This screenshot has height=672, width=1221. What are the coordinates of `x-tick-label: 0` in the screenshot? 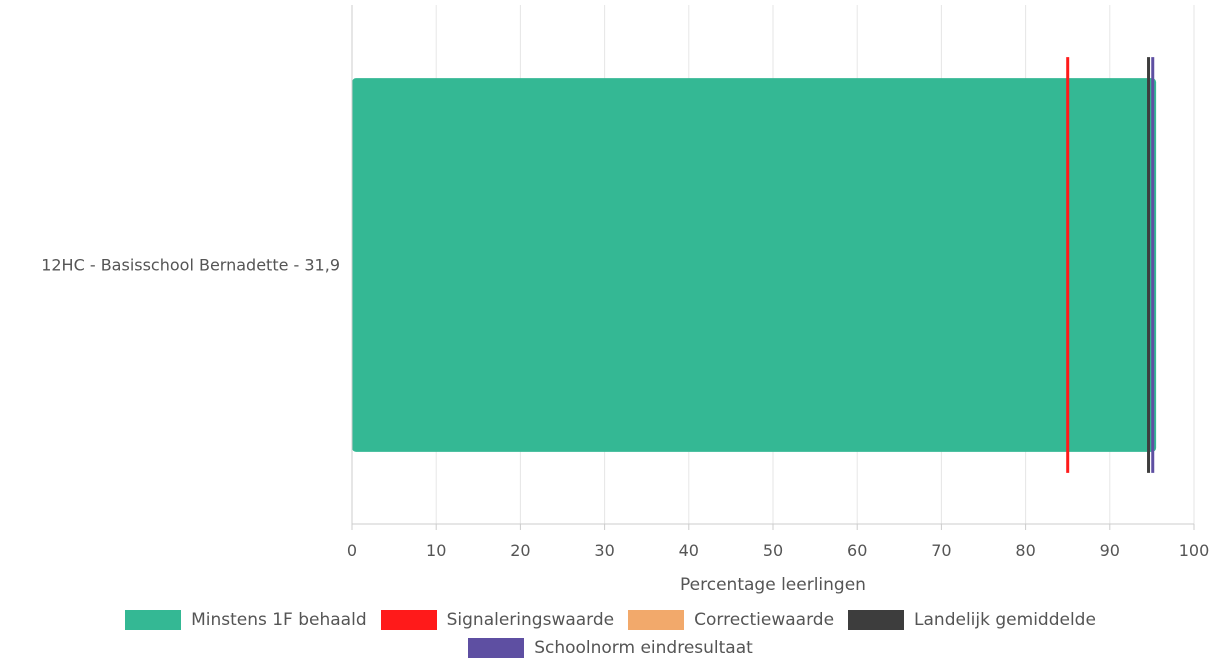 It's located at (352, 550).